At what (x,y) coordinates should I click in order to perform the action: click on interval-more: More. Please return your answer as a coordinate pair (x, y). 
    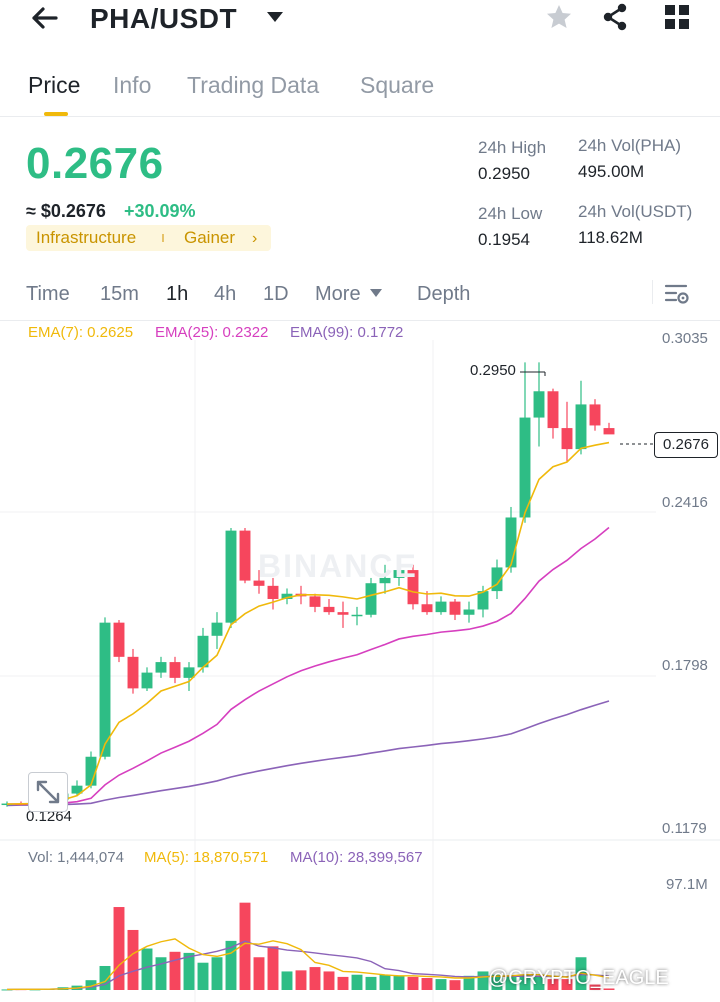
    Looking at the image, I should click on (338, 294).